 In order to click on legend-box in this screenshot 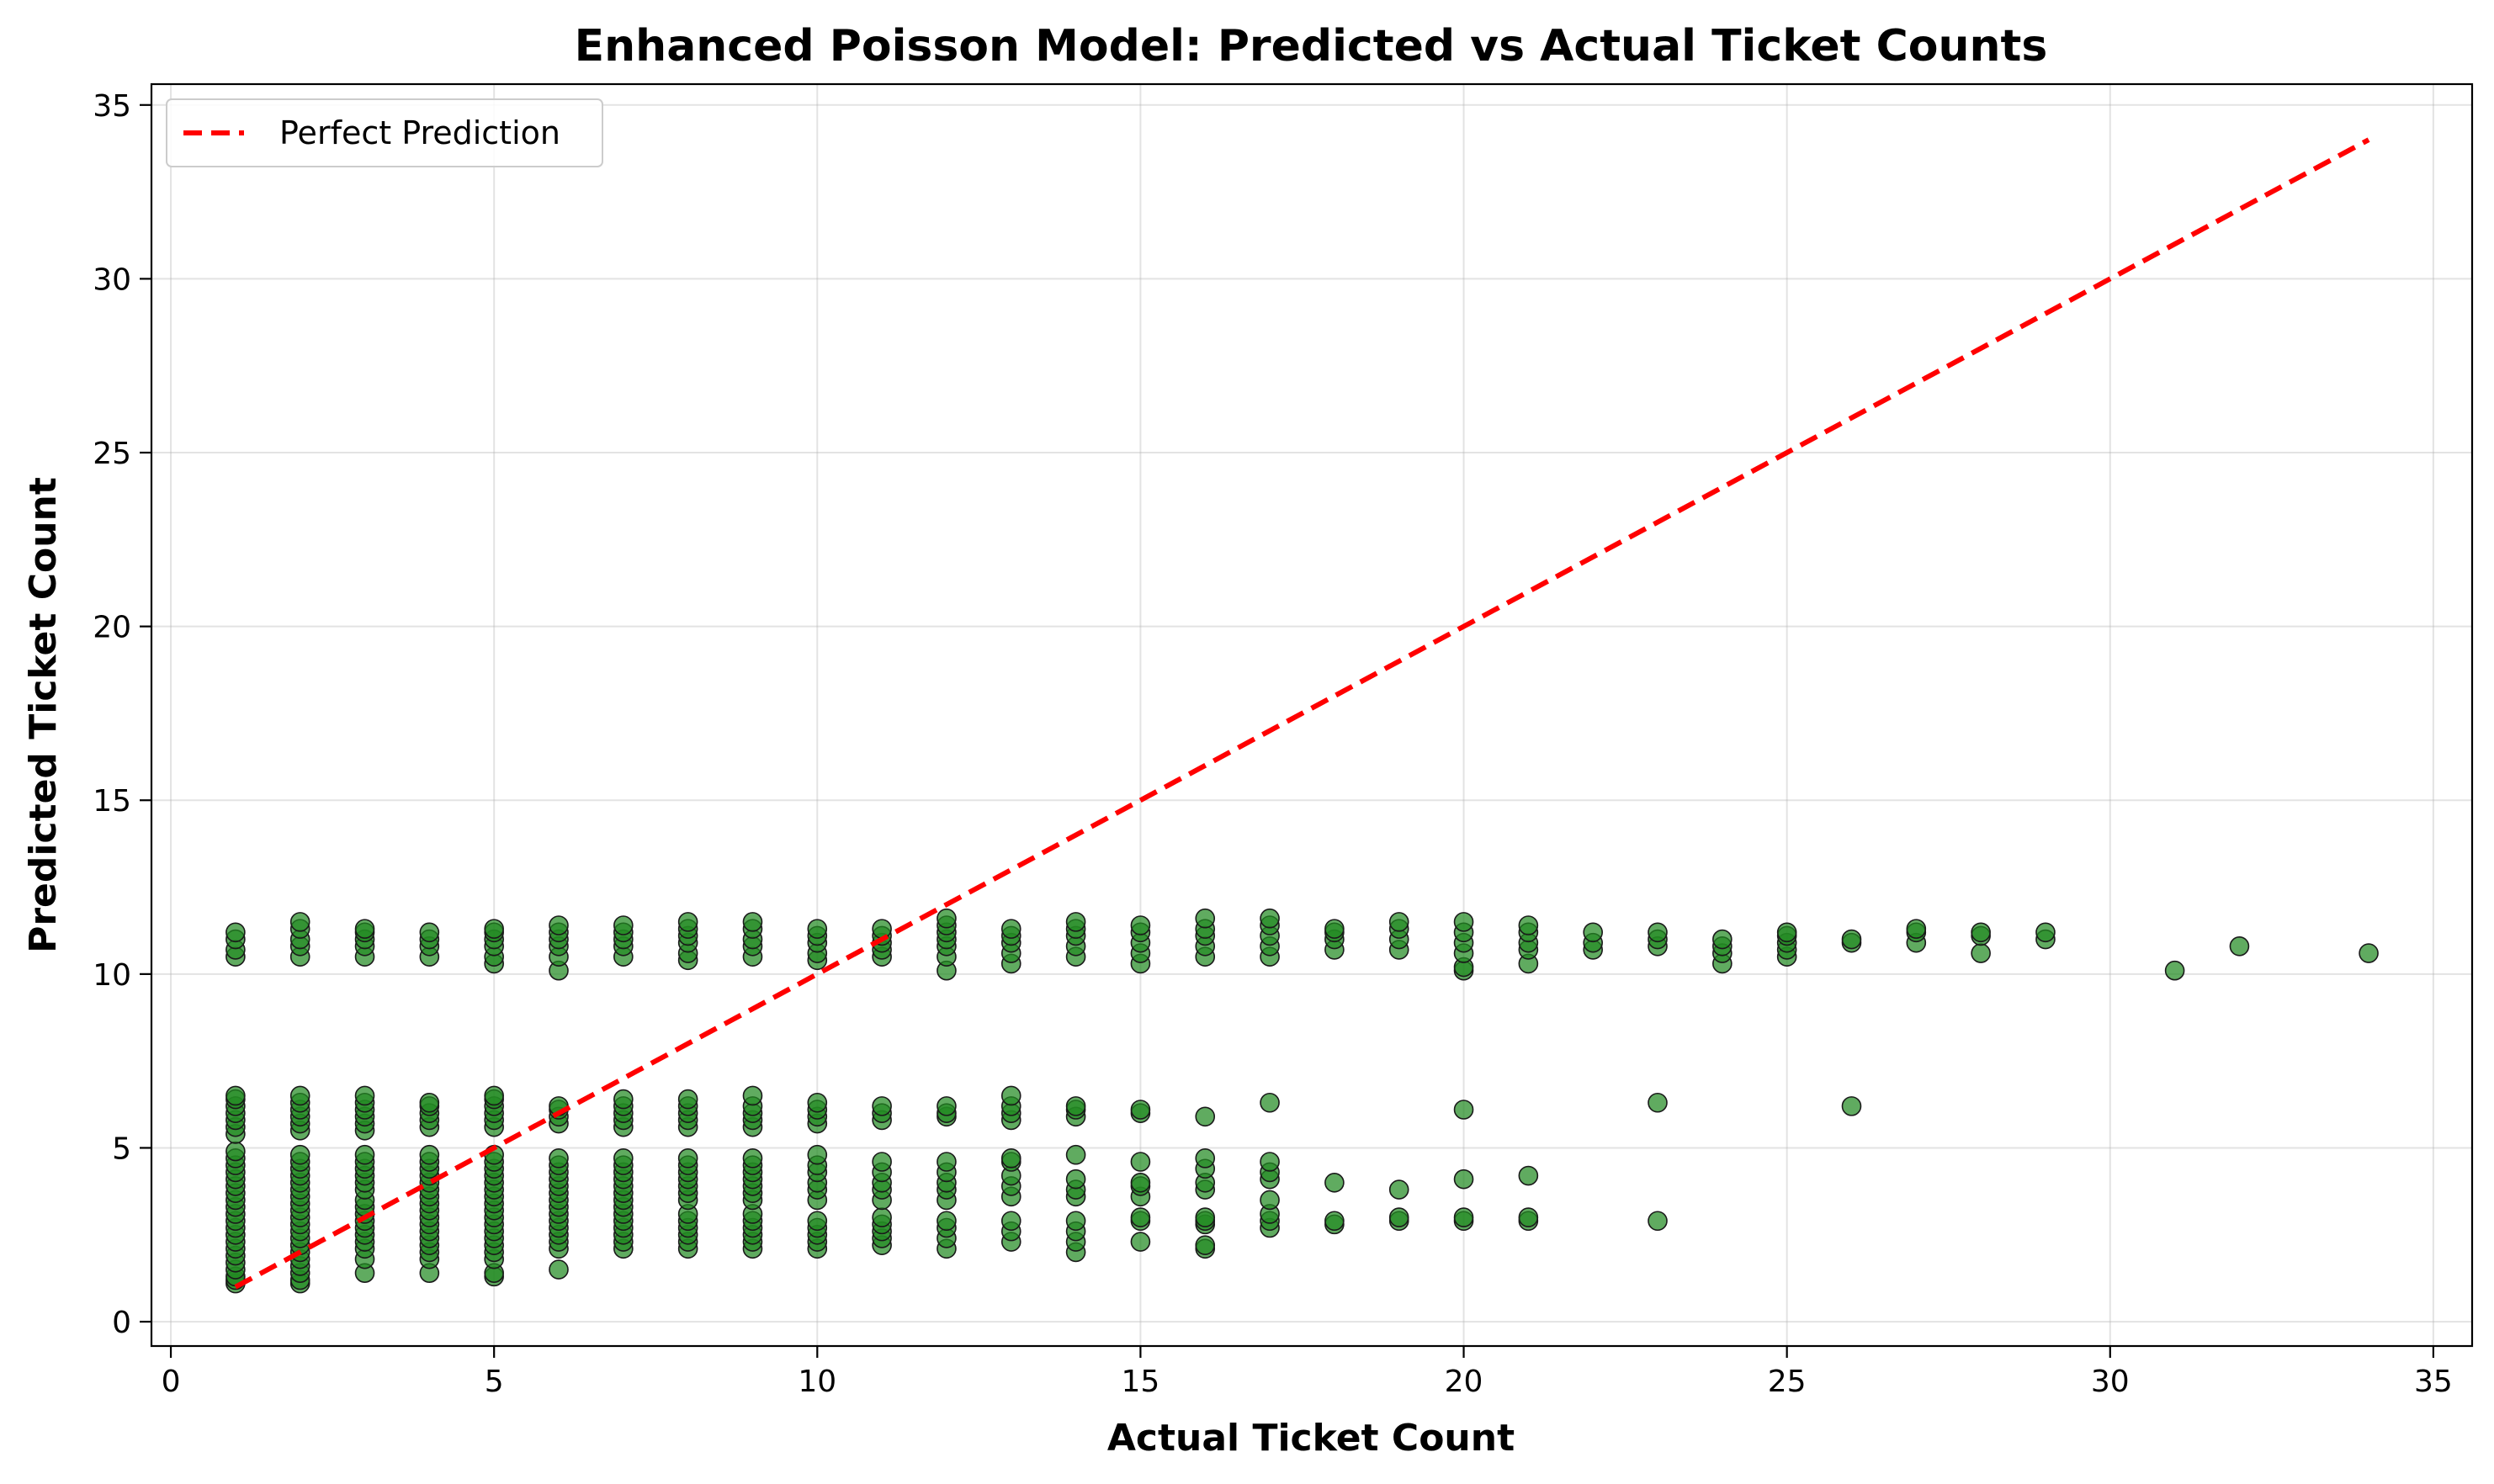, I will do `click(385, 132)`.